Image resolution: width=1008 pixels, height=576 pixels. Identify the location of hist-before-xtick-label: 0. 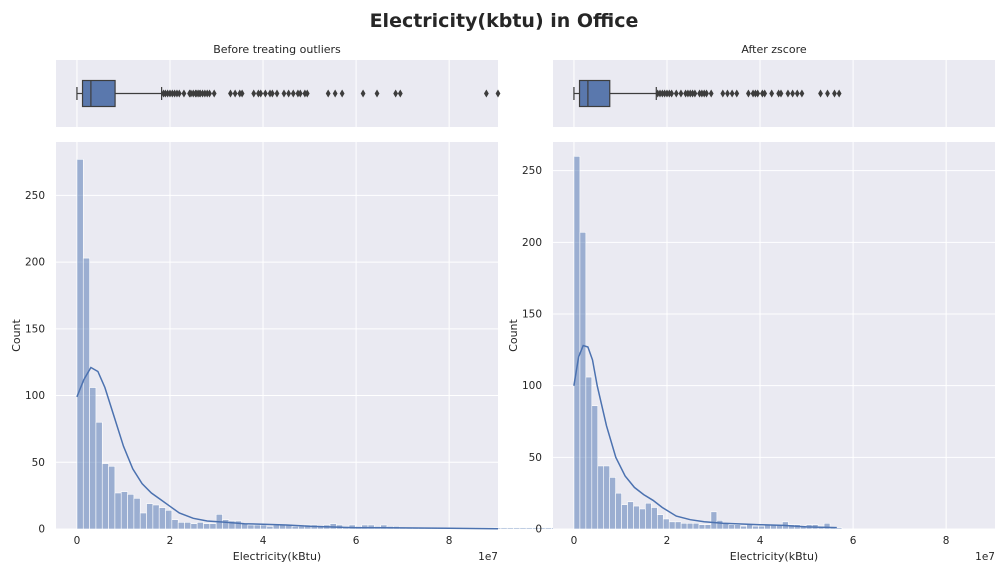
(77, 541).